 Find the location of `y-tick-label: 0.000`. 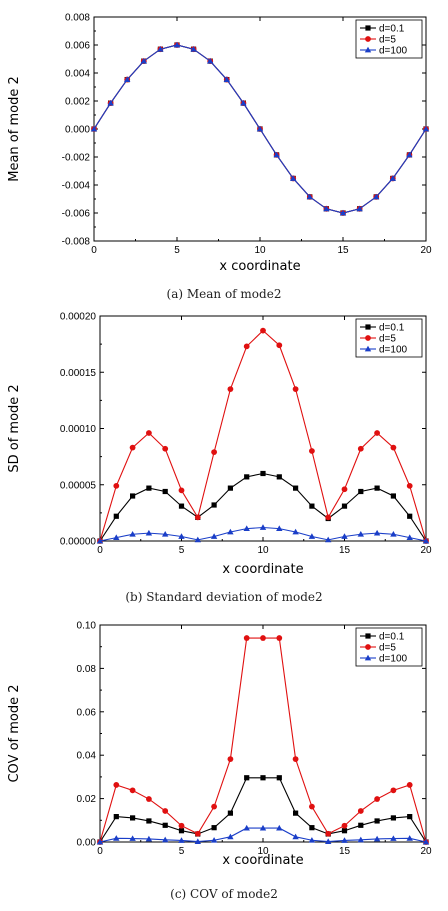

y-tick-label: 0.000 is located at coordinates (77, 130).